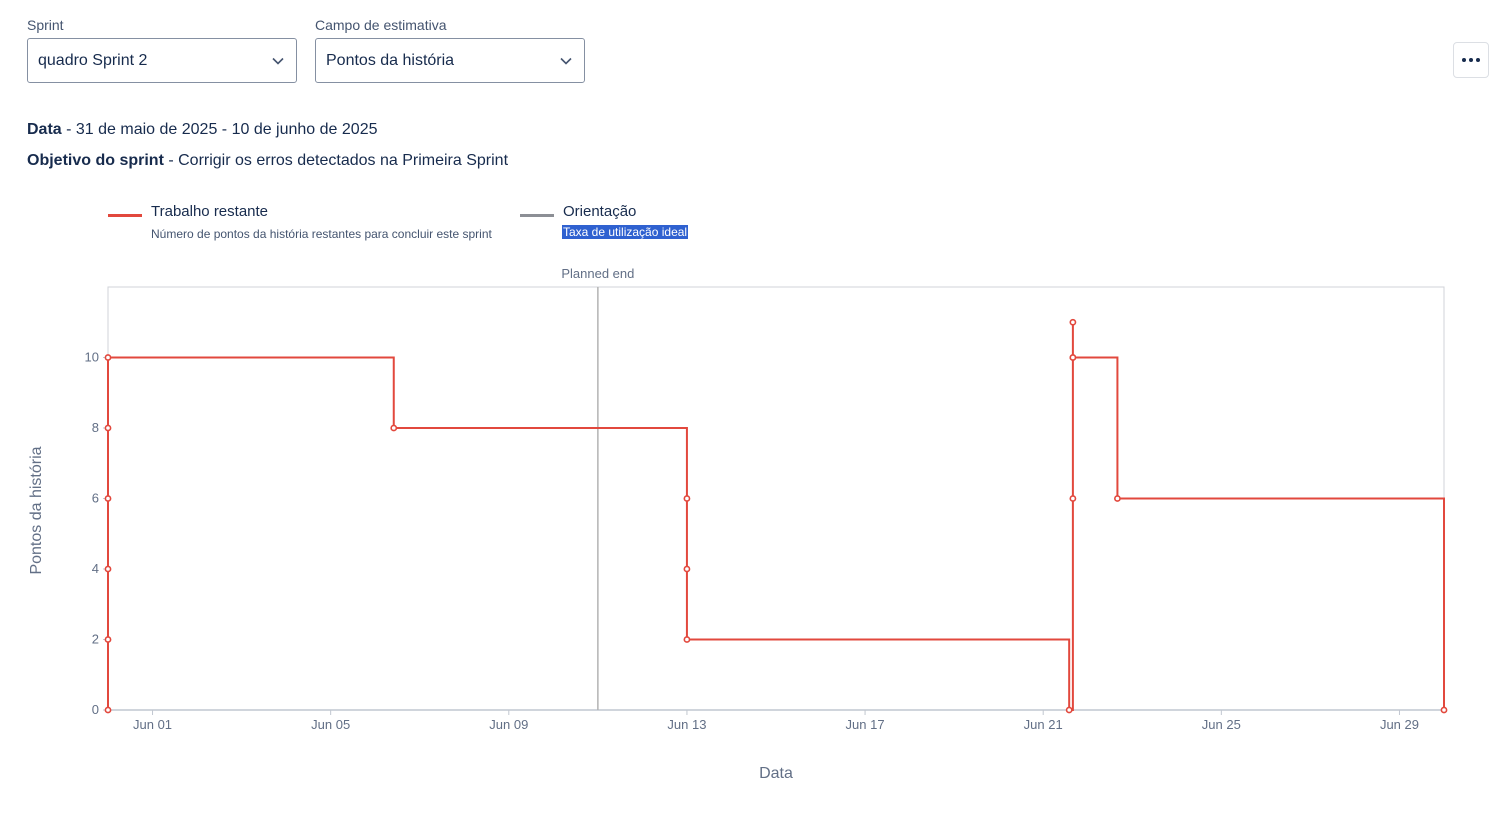 The height and width of the screenshot is (821, 1504). What do you see at coordinates (597, 273) in the screenshot?
I see `planned-end-label: Planned end` at bounding box center [597, 273].